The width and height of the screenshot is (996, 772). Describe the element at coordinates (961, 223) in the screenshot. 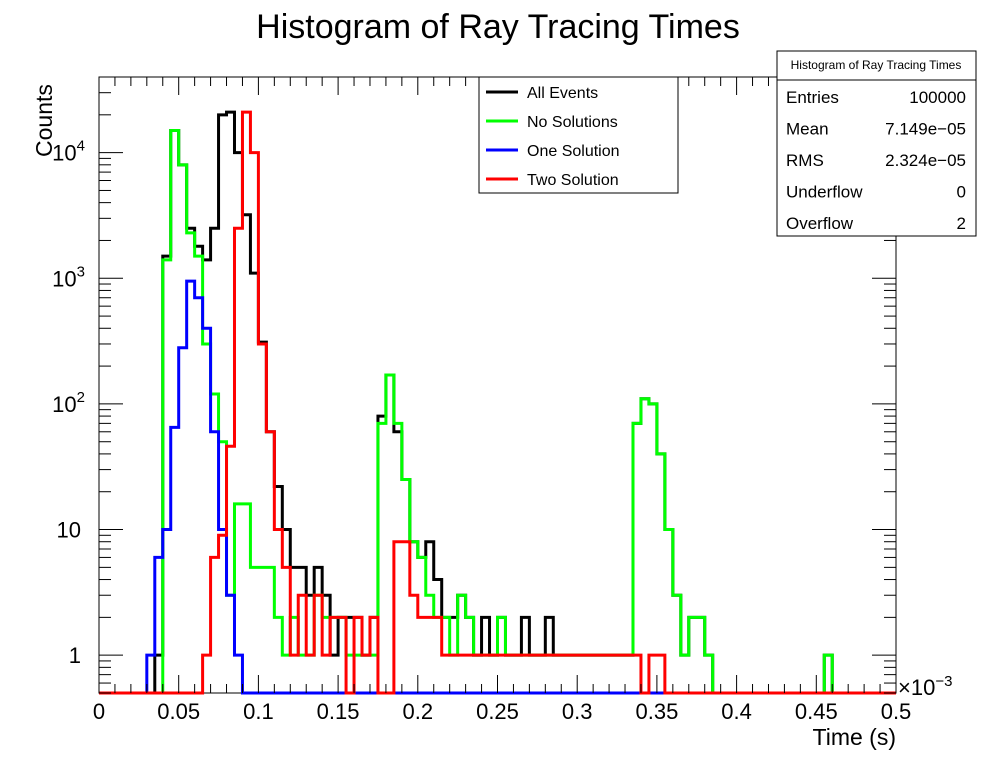

I see `stats-value: 2` at that location.